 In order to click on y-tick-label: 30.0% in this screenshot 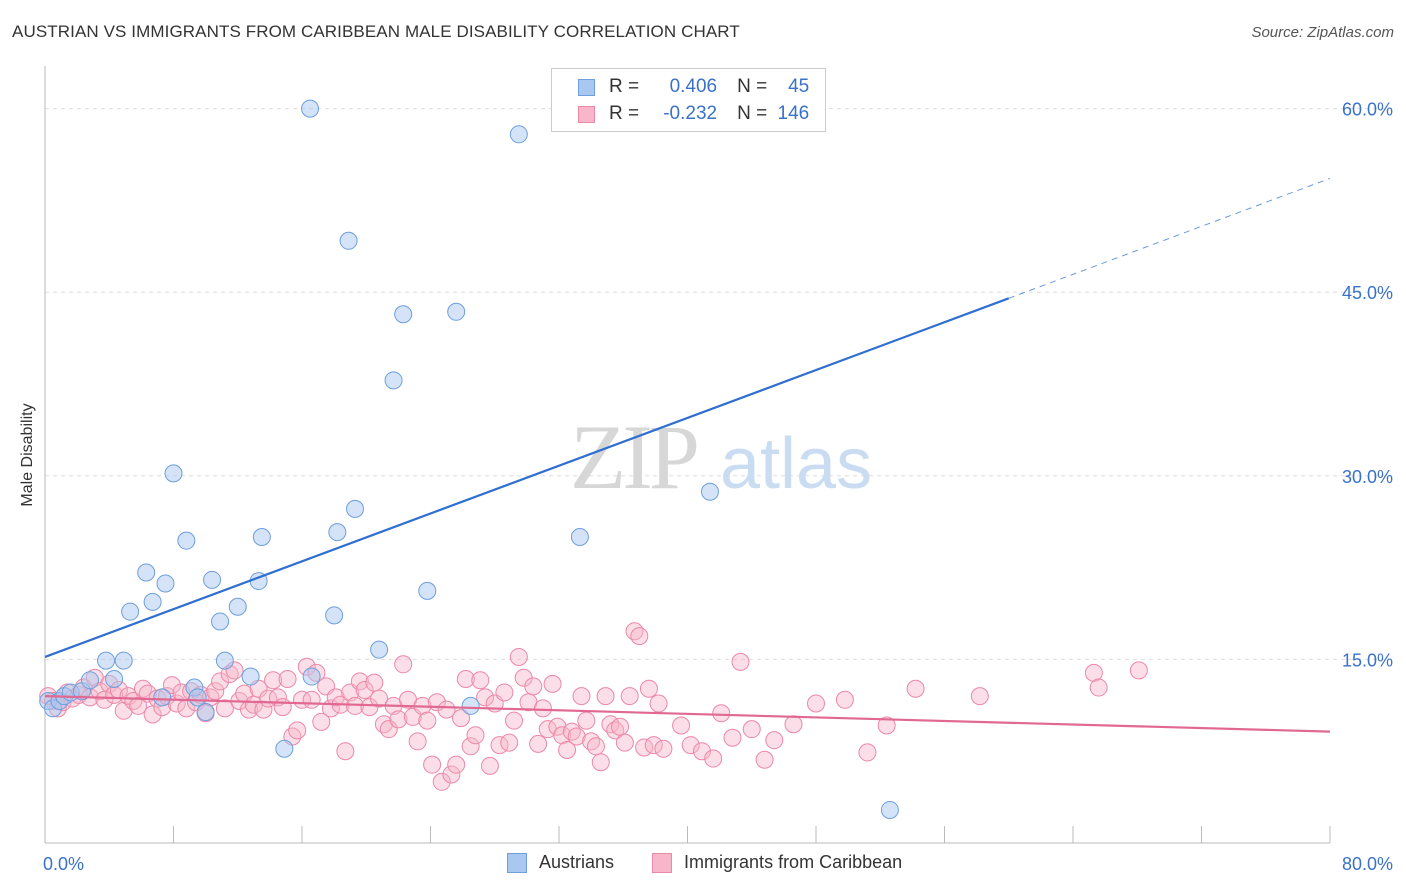, I will do `click(1367, 477)`.